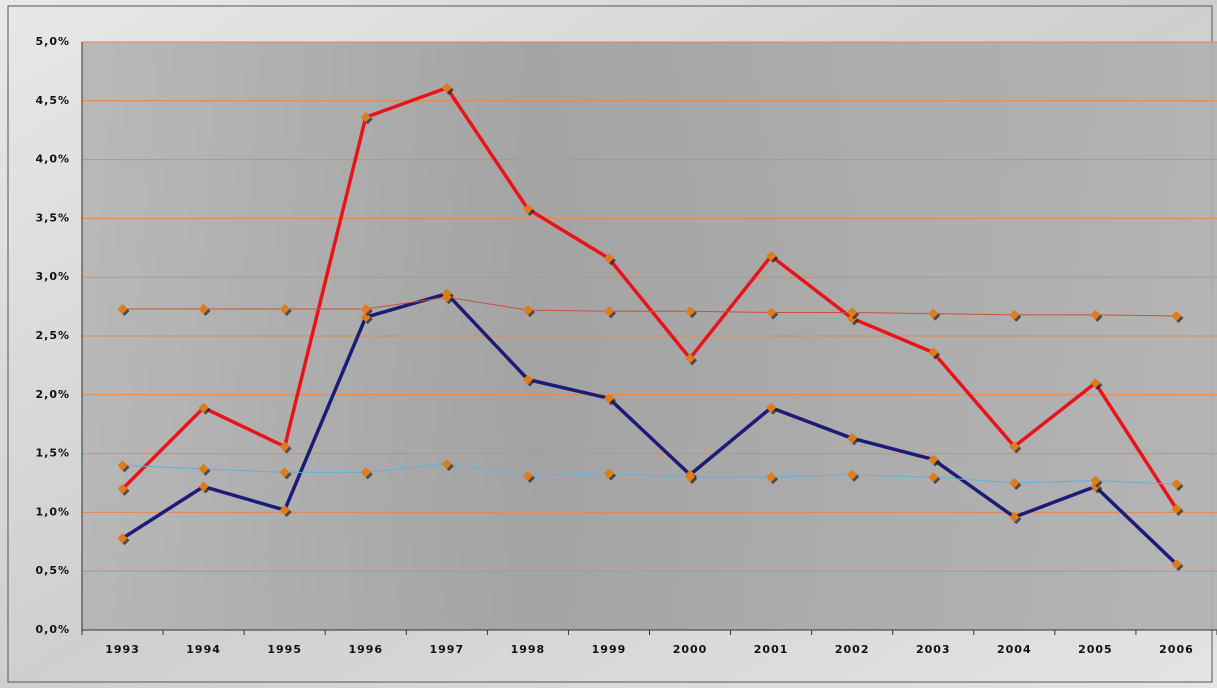 The image size is (1217, 688). Describe the element at coordinates (203, 649) in the screenshot. I see `x-tick-label: 1994` at that location.